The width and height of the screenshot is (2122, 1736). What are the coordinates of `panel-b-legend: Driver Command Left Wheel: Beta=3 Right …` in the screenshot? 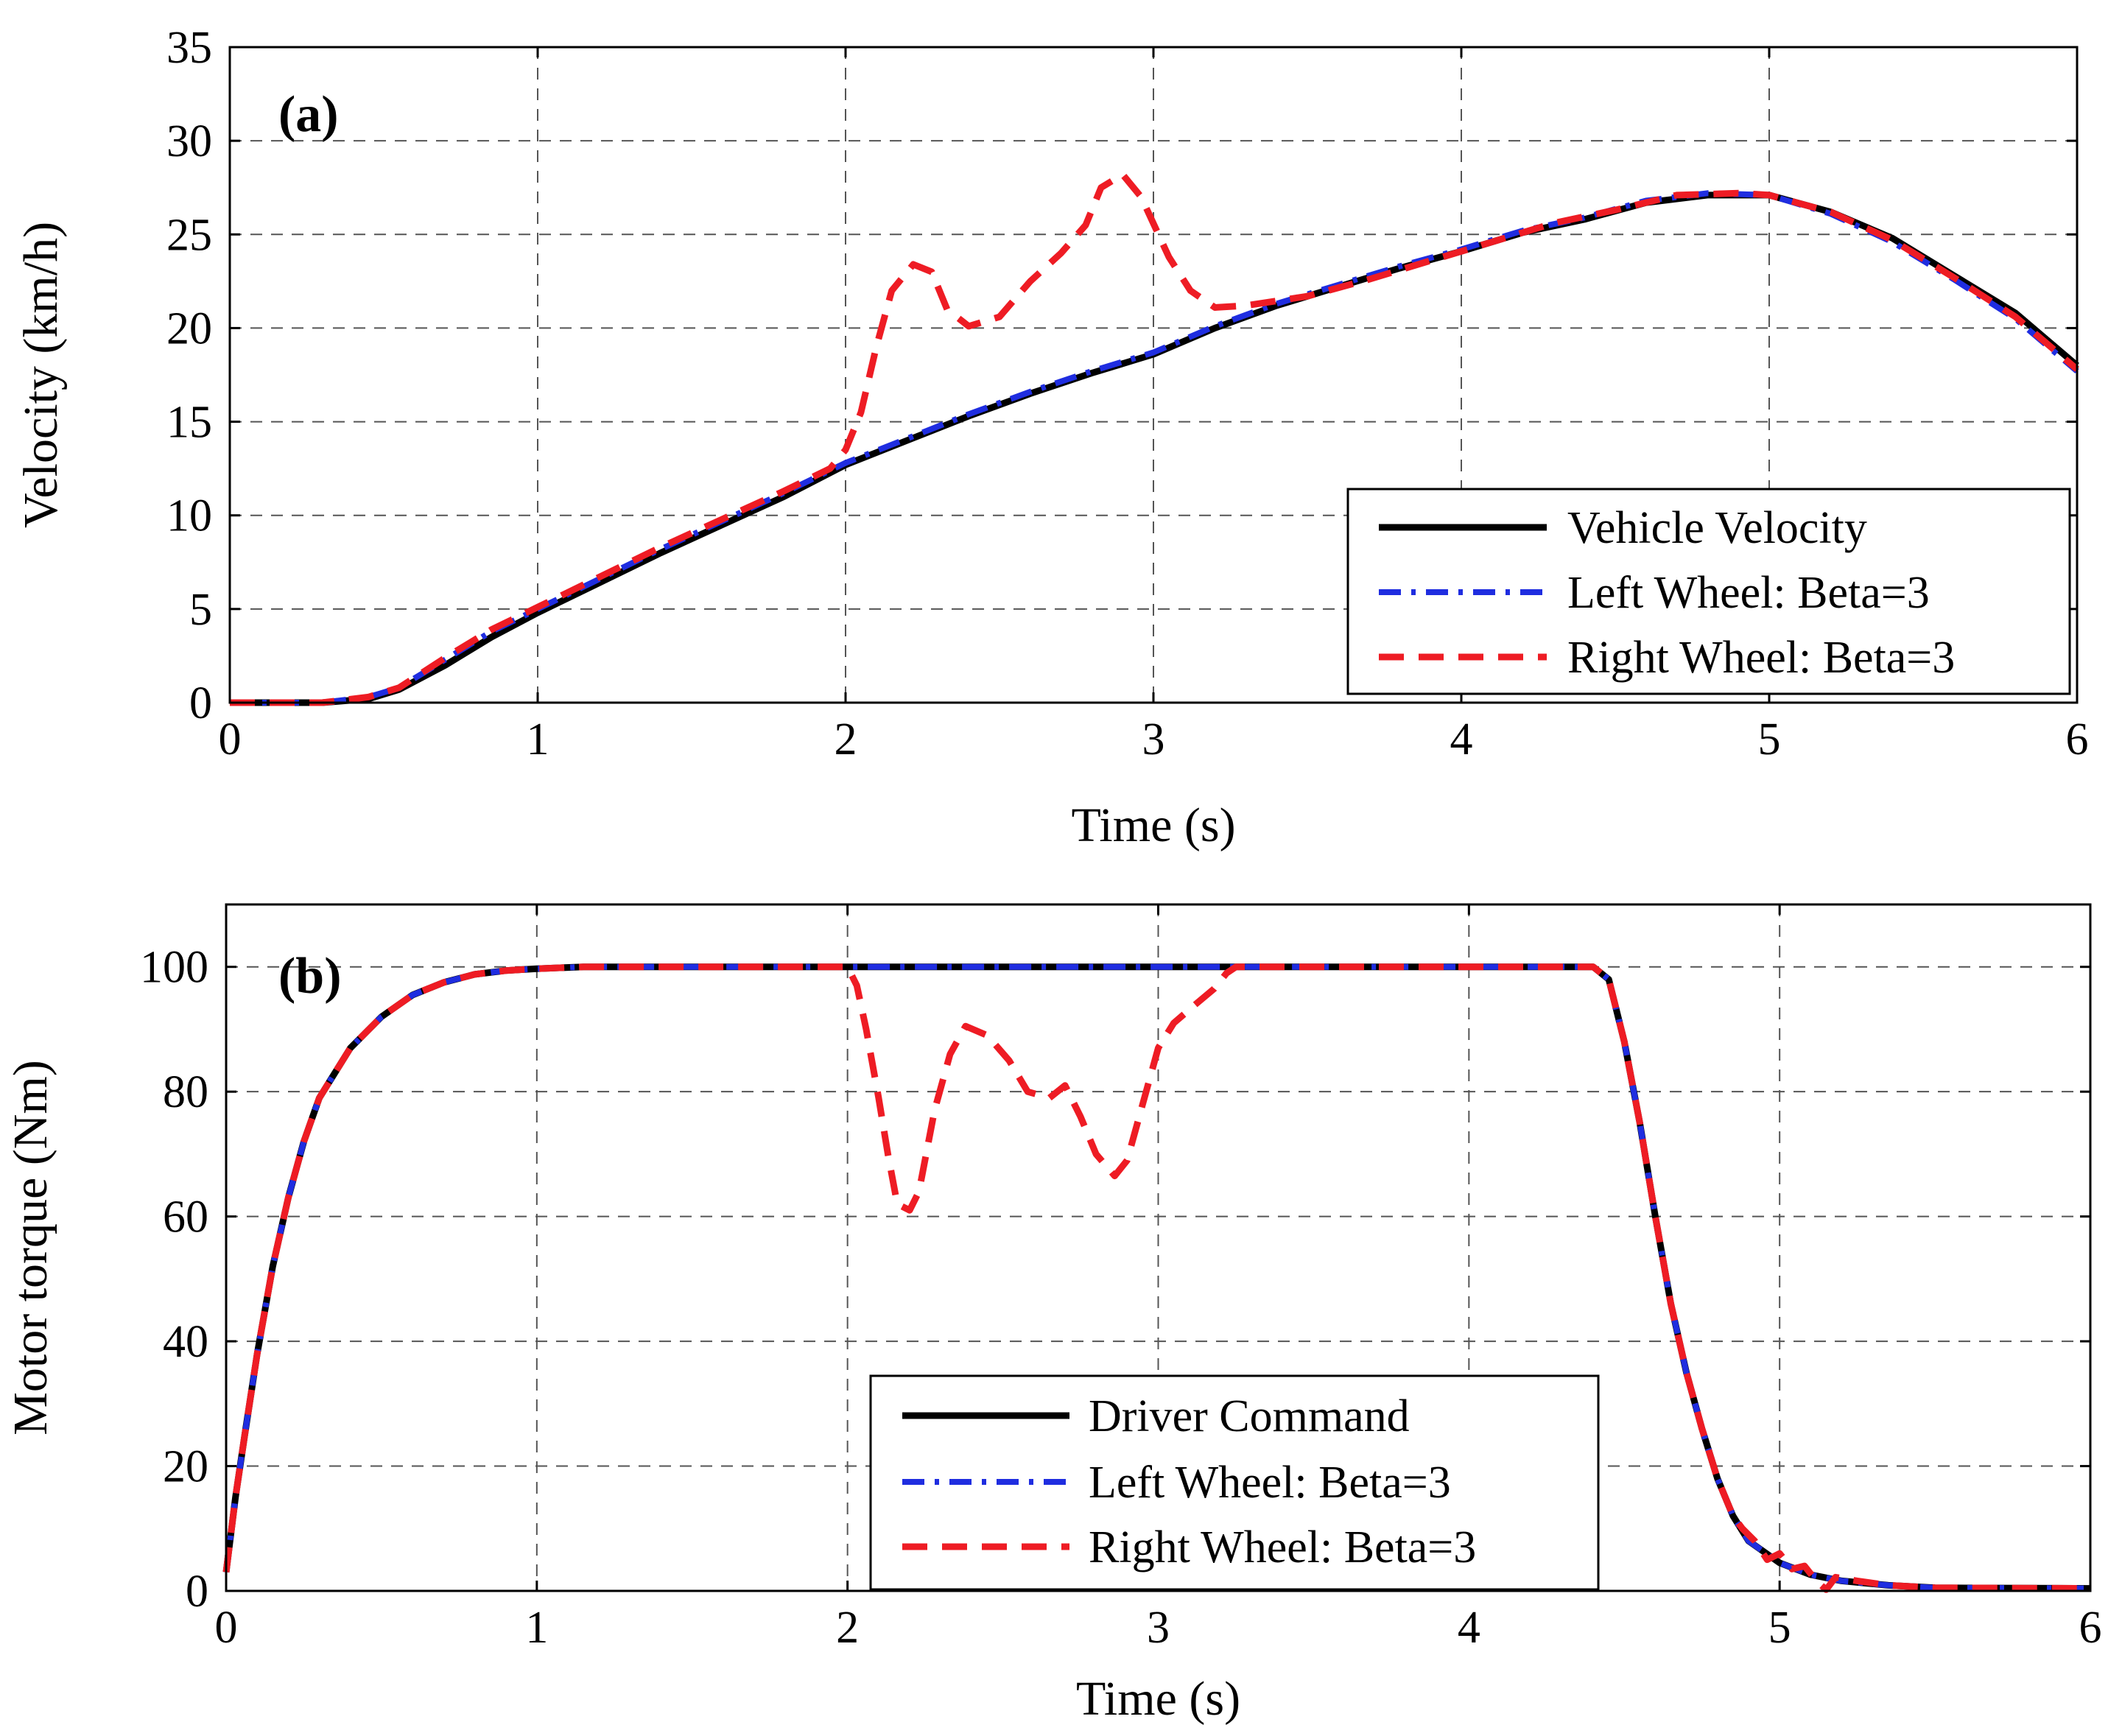 It's located at (1234, 1482).